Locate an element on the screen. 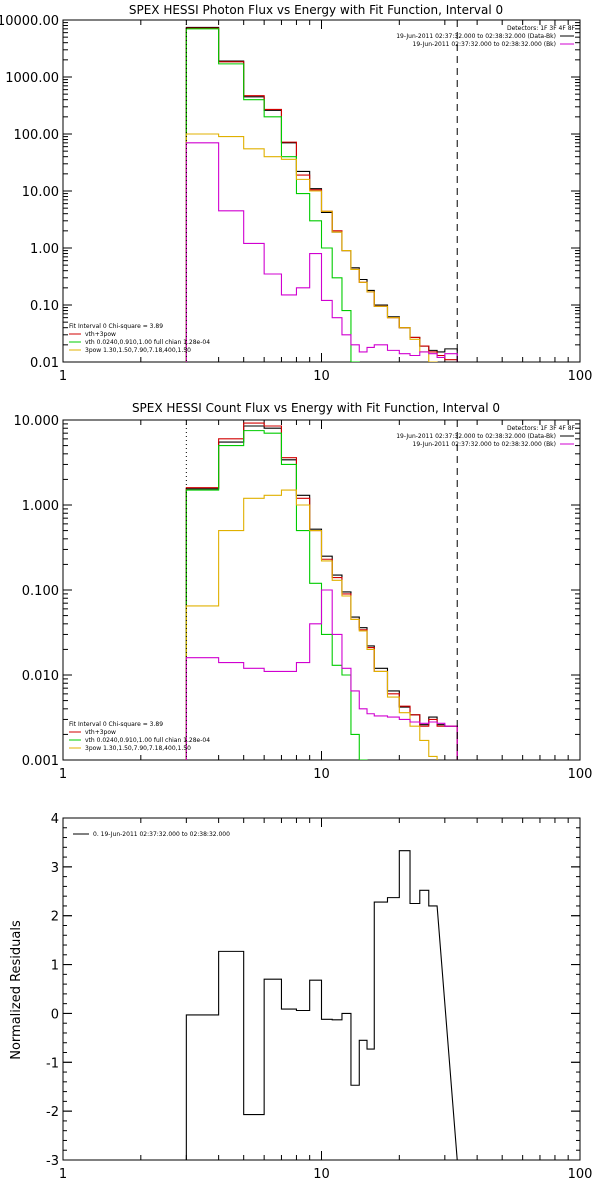 This screenshot has width=600, height=1200. y-tick-label: 1000.00 is located at coordinates (32, 78).